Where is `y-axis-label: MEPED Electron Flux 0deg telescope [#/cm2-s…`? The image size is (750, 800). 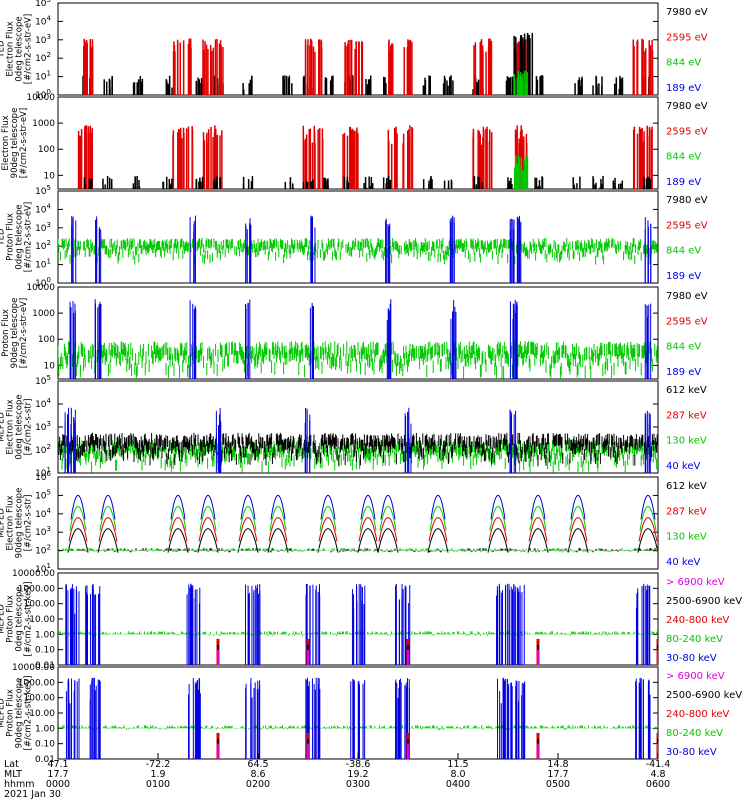
y-axis-label: MEPED Electron Flux 0deg telescope [#/cm2-s… is located at coordinates (17, 426).